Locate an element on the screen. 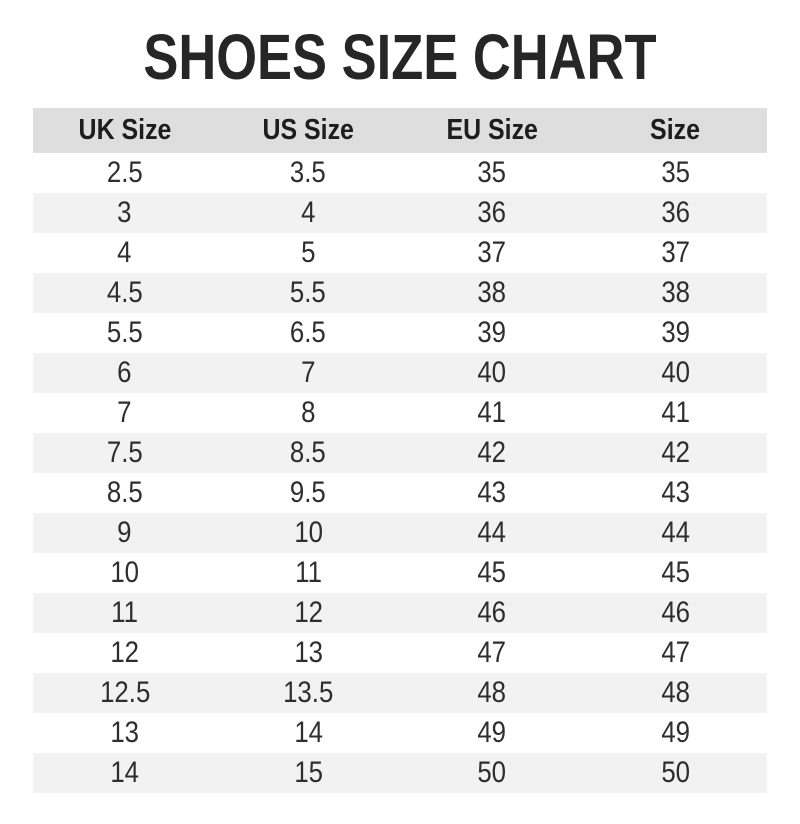 Image resolution: width=800 pixels, height=824 pixels. size-cell: 3 is located at coordinates (124, 212).